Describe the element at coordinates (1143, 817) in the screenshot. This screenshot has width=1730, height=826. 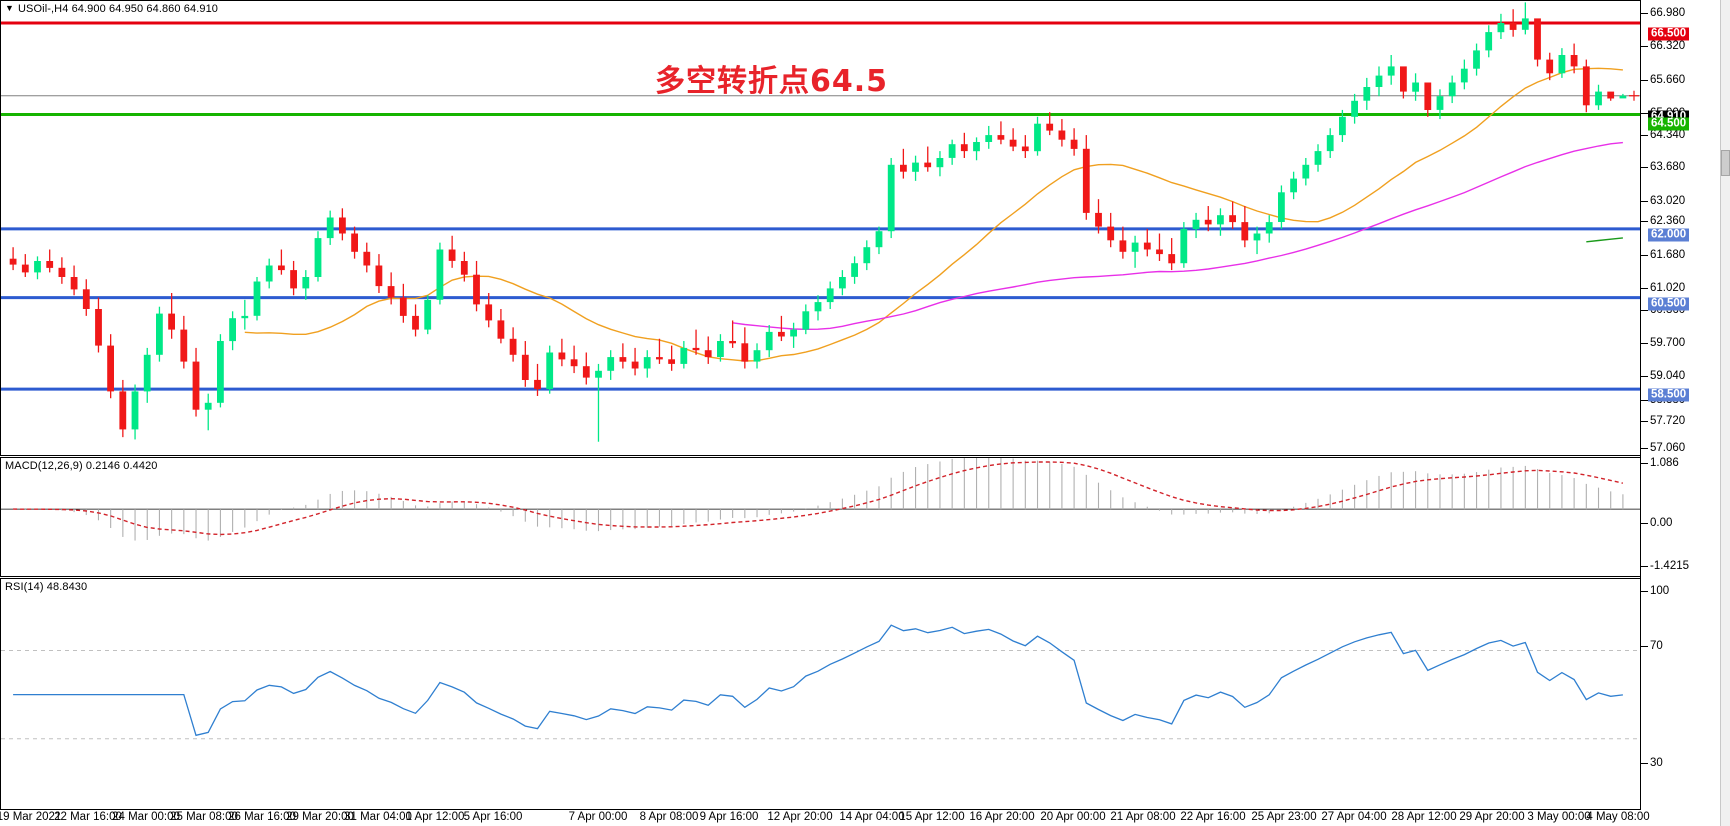
I see `time-axis-label: 21 Apr 08:00` at that location.